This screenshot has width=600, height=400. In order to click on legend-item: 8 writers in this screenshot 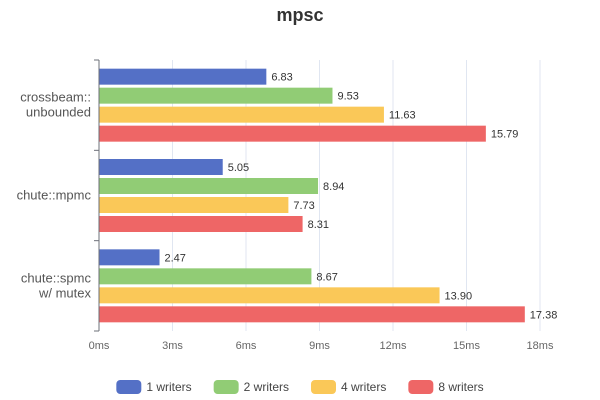, I will do `click(446, 387)`.